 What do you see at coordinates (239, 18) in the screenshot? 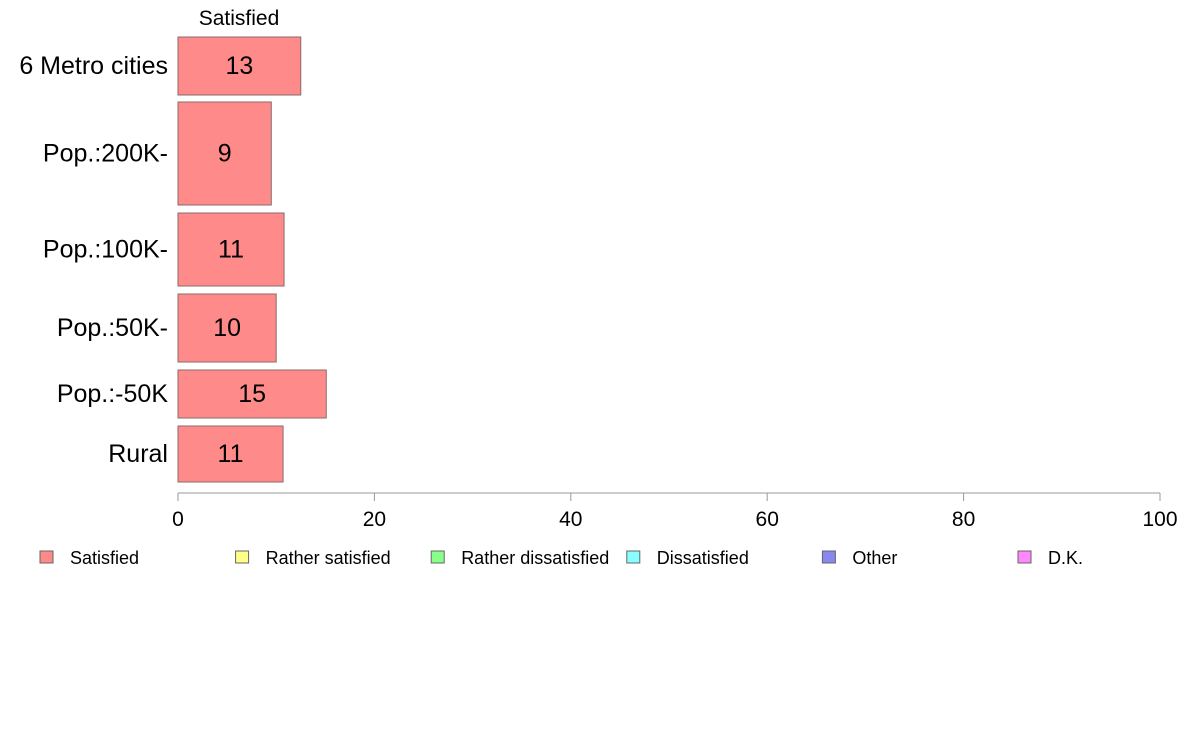
I see `segment-header: Satisfied` at bounding box center [239, 18].